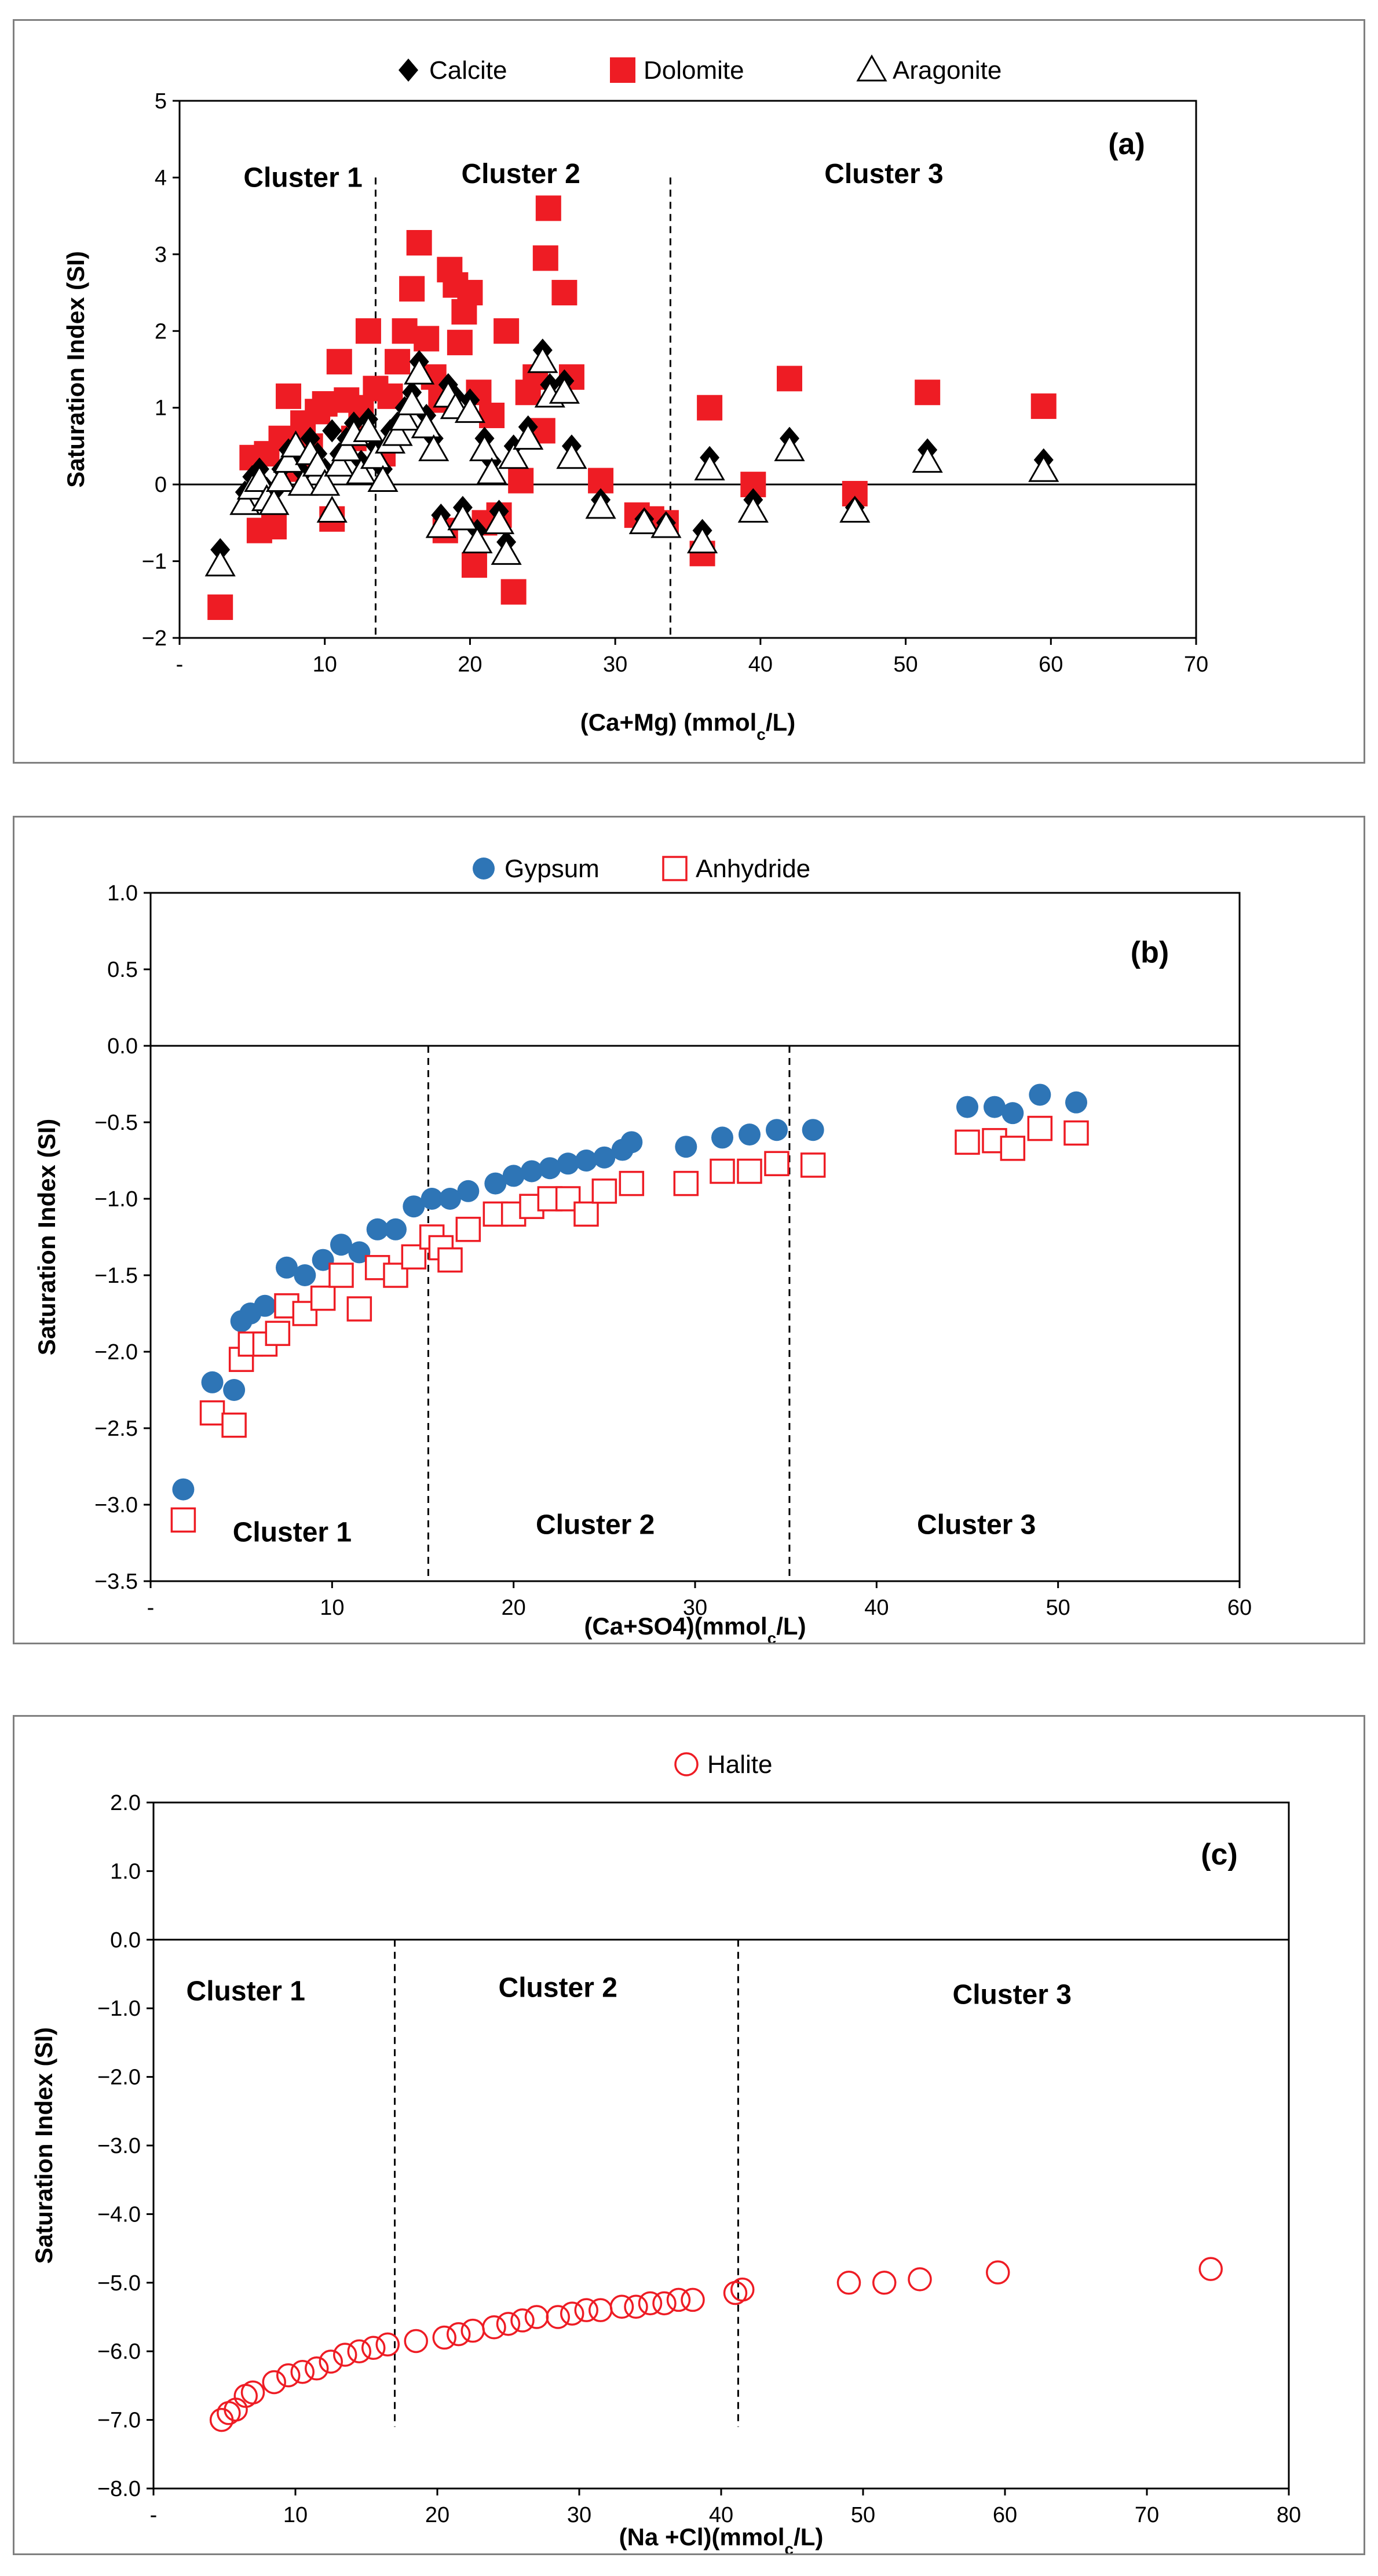 The width and height of the screenshot is (1378, 2576). I want to click on y-tick-label: −1, so click(154, 562).